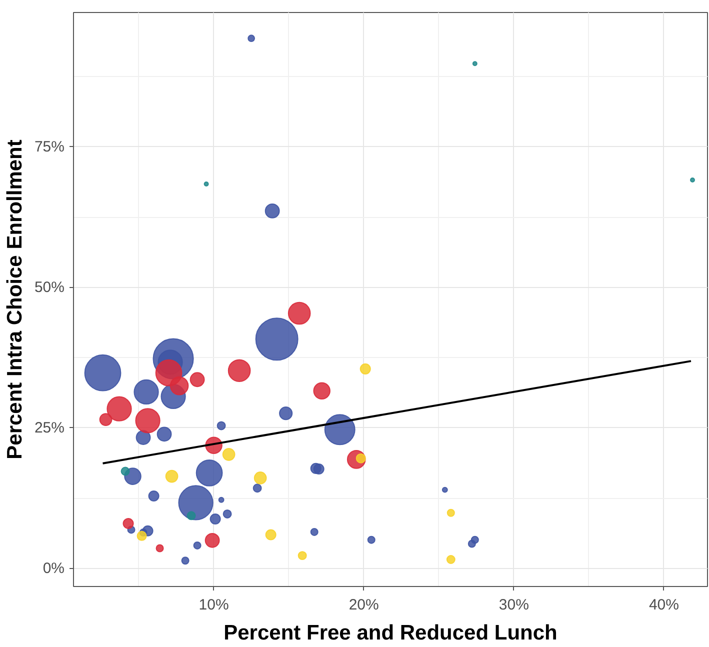 This screenshot has height=647, width=709. I want to click on y-tick-label: 50%, so click(49, 287).